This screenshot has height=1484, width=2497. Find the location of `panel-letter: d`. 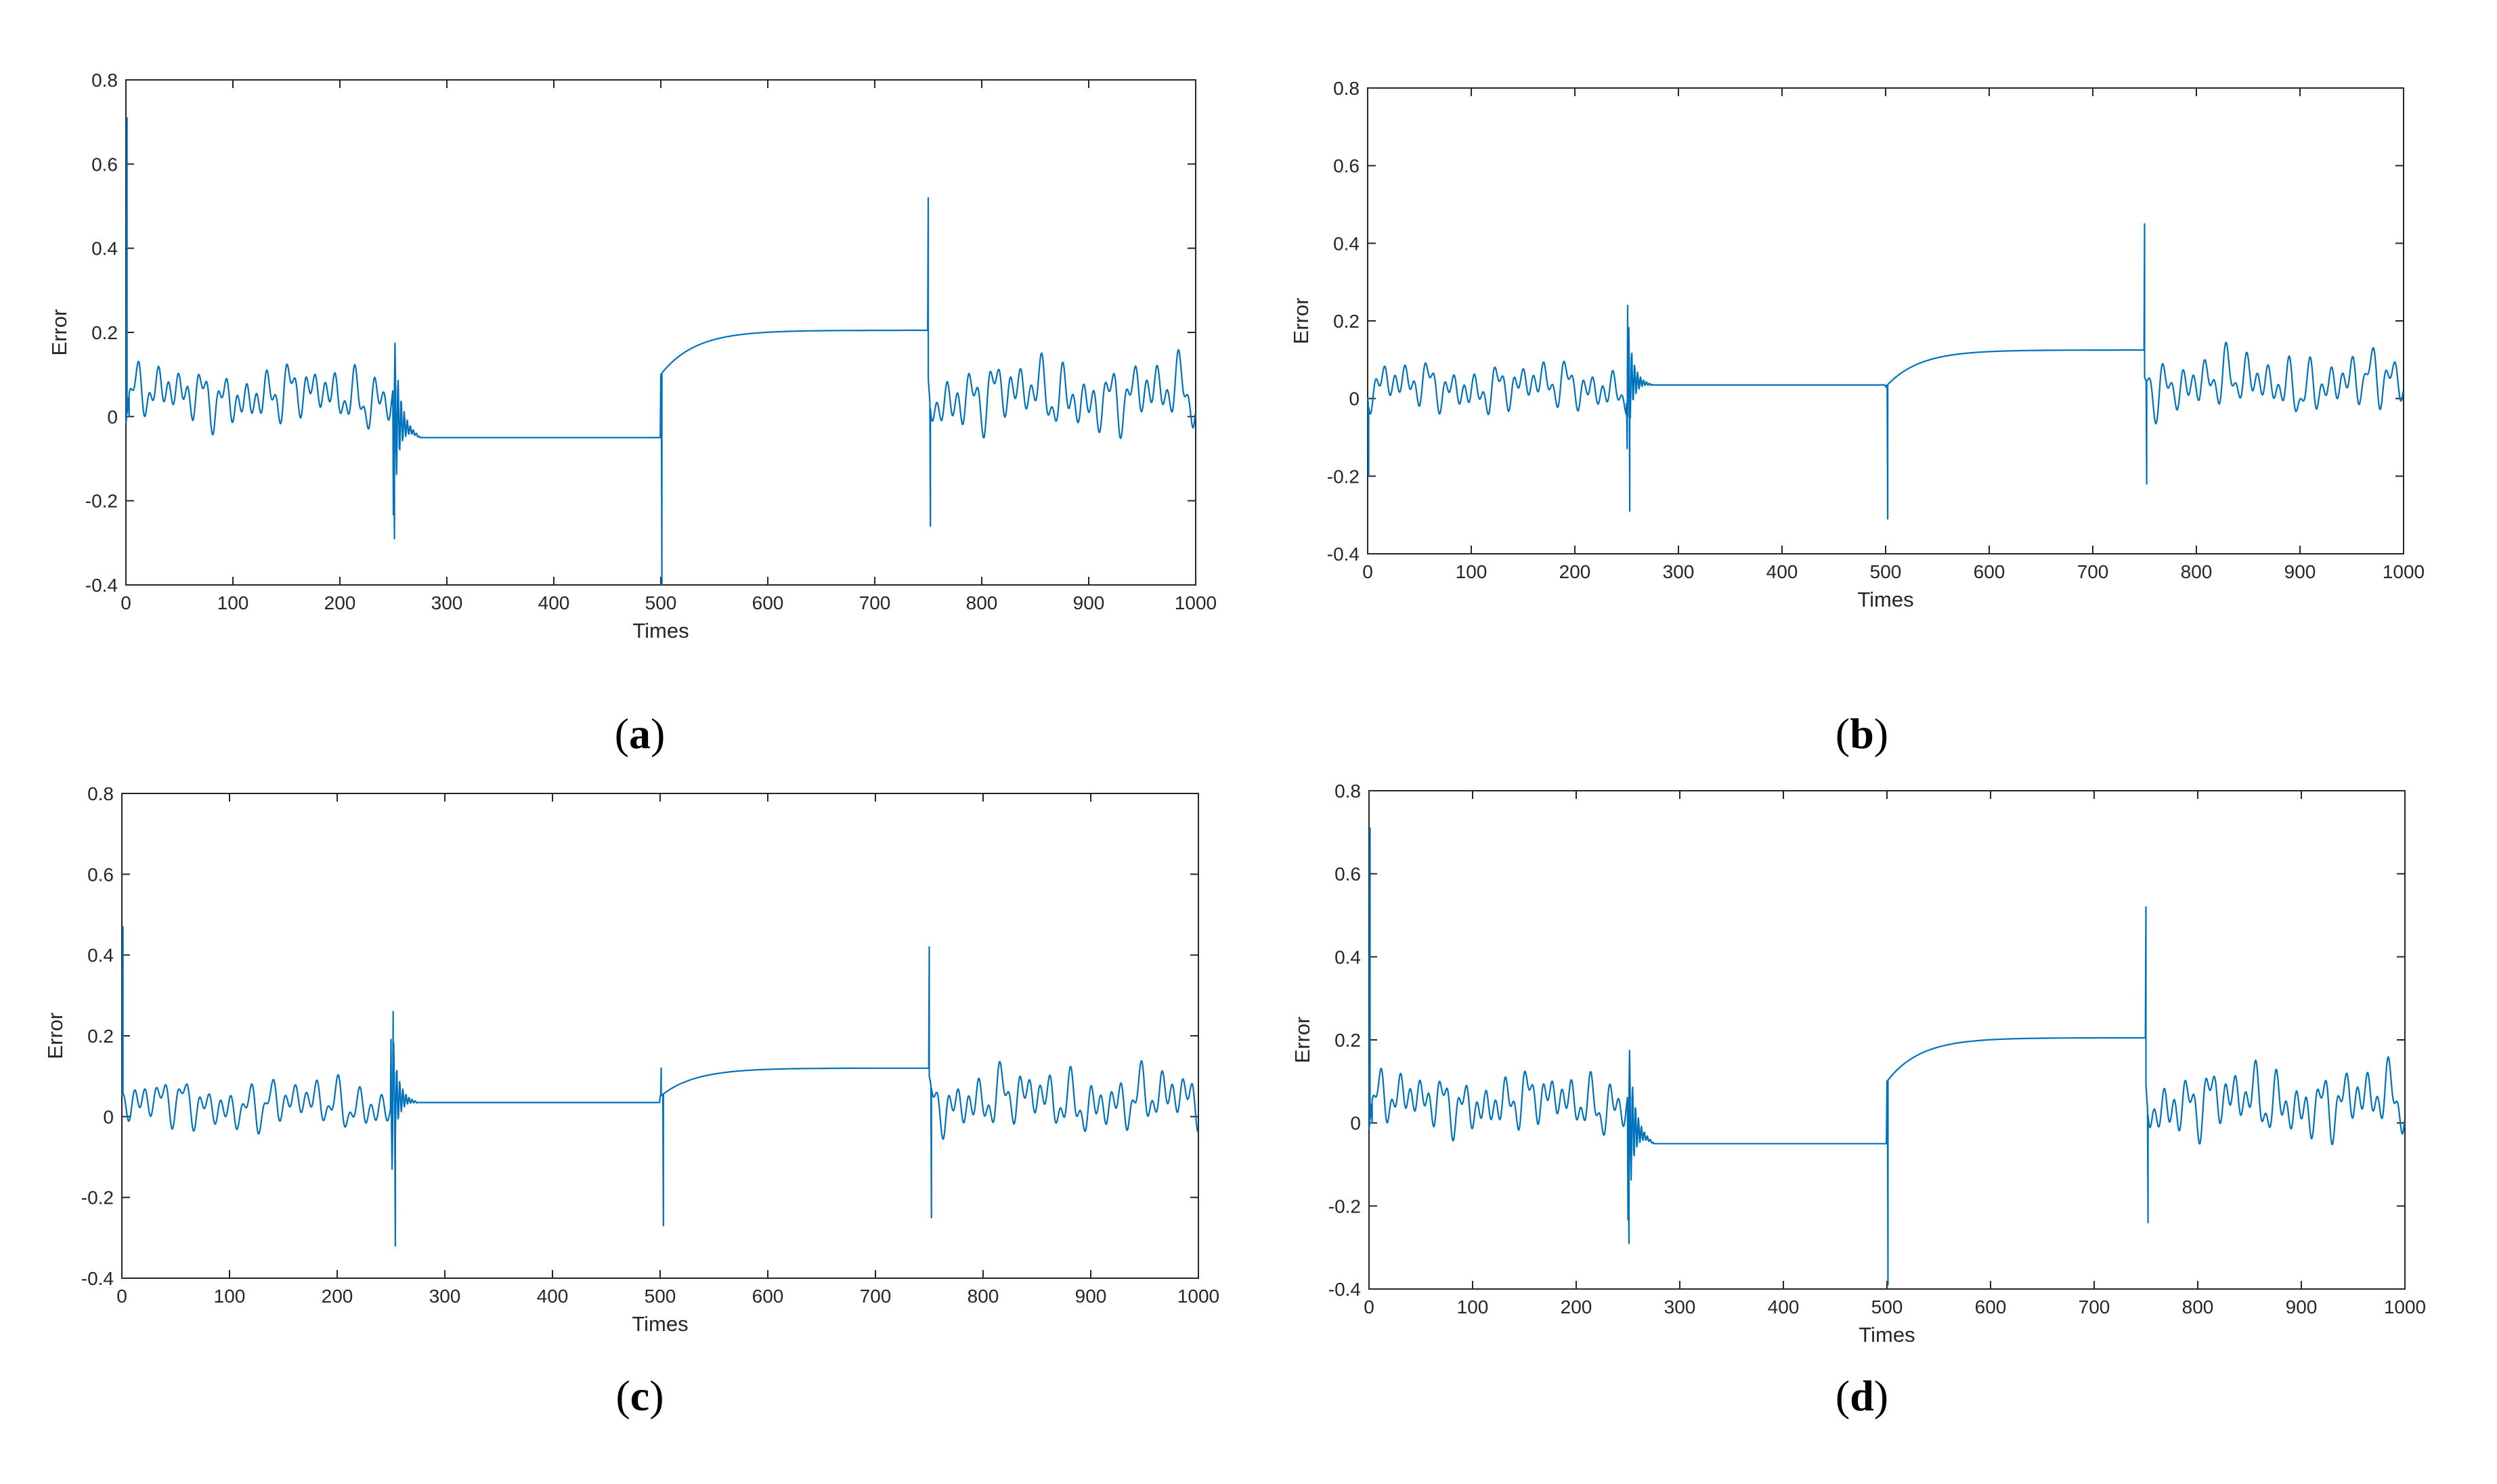

panel-letter: d is located at coordinates (1862, 1396).